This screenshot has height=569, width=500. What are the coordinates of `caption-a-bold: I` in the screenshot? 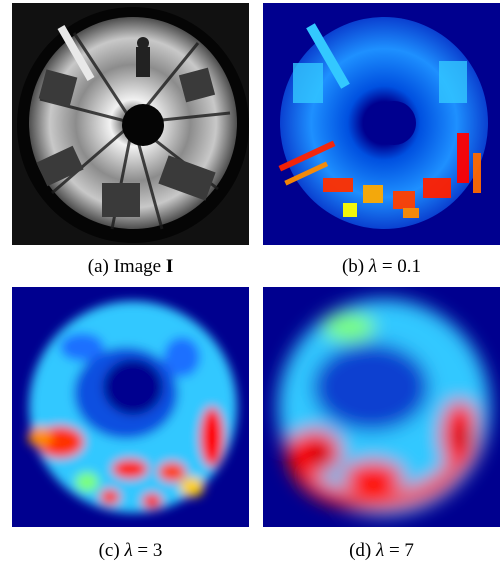 It's located at (169, 266).